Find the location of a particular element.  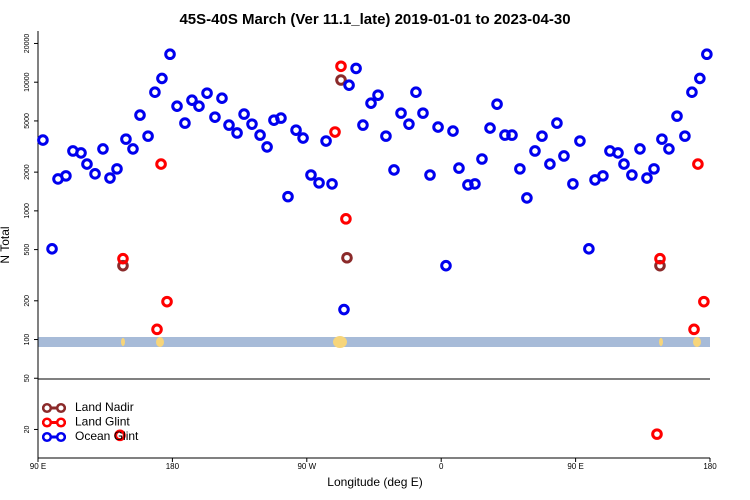

y-tick-label: 200 is located at coordinates (27, 301).